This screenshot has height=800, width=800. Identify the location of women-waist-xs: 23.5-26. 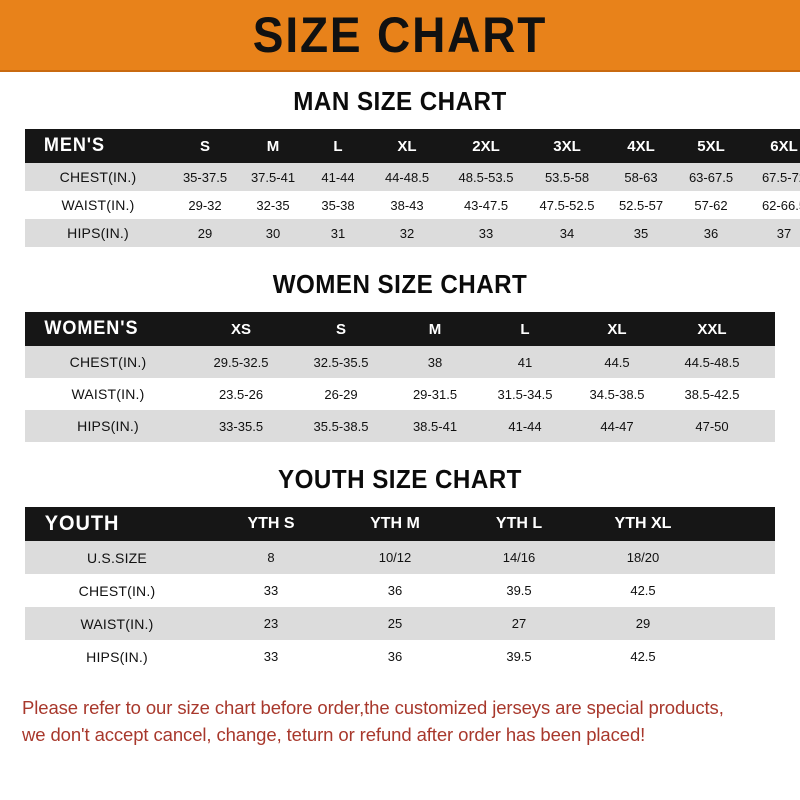
(241, 394).